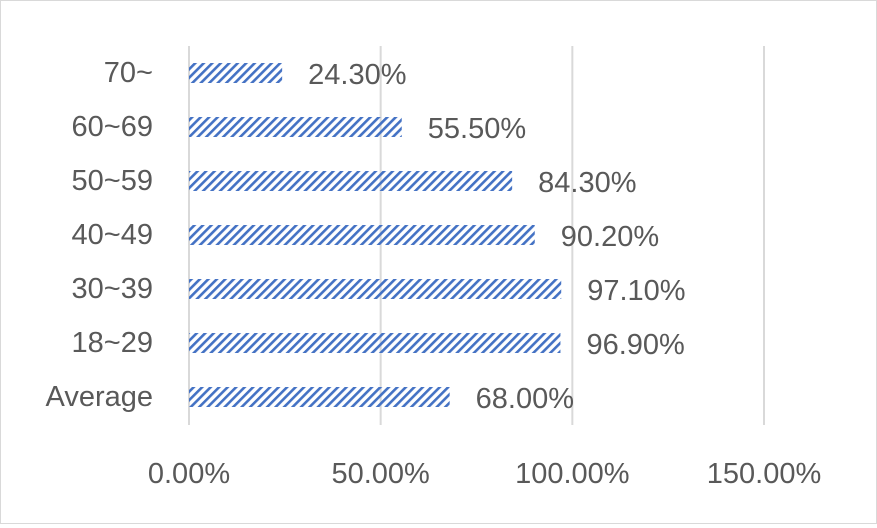 This screenshot has height=528, width=877. I want to click on data-label: 90.20%, so click(610, 237).